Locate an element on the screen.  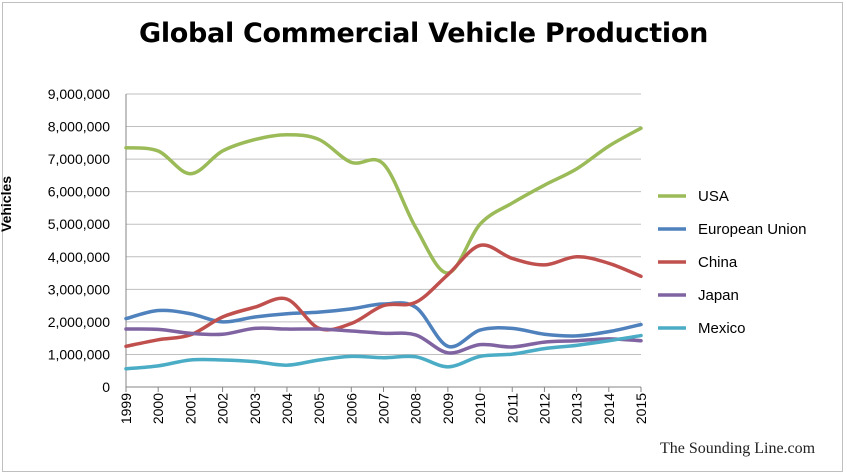
x-tick-label: 2008 is located at coordinates (416, 408).